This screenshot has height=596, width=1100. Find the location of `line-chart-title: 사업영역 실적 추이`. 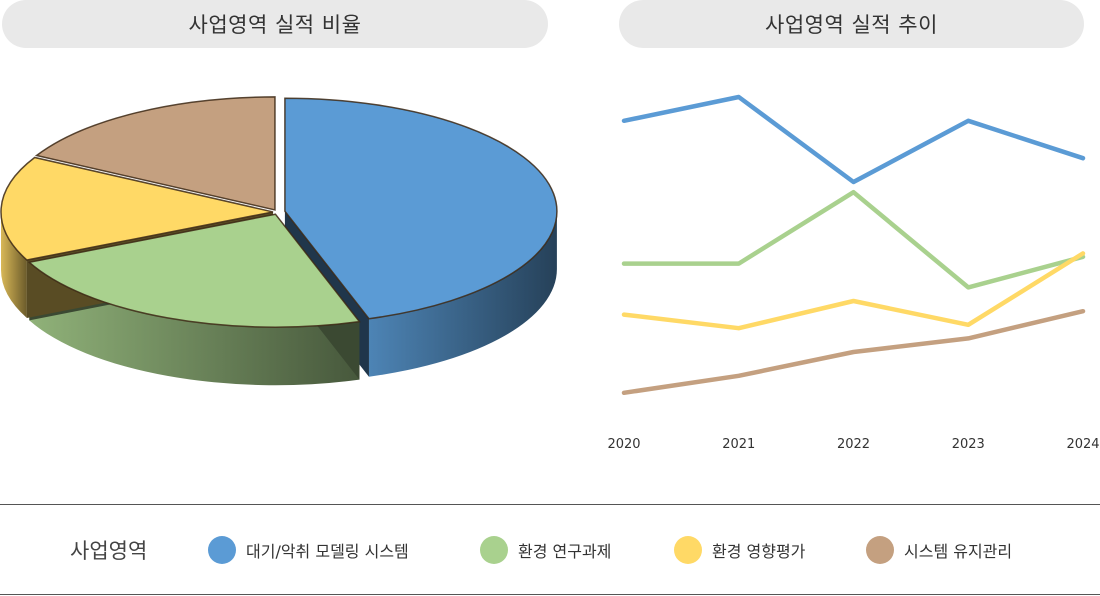

line-chart-title: 사업영역 실적 추이 is located at coordinates (851, 24).